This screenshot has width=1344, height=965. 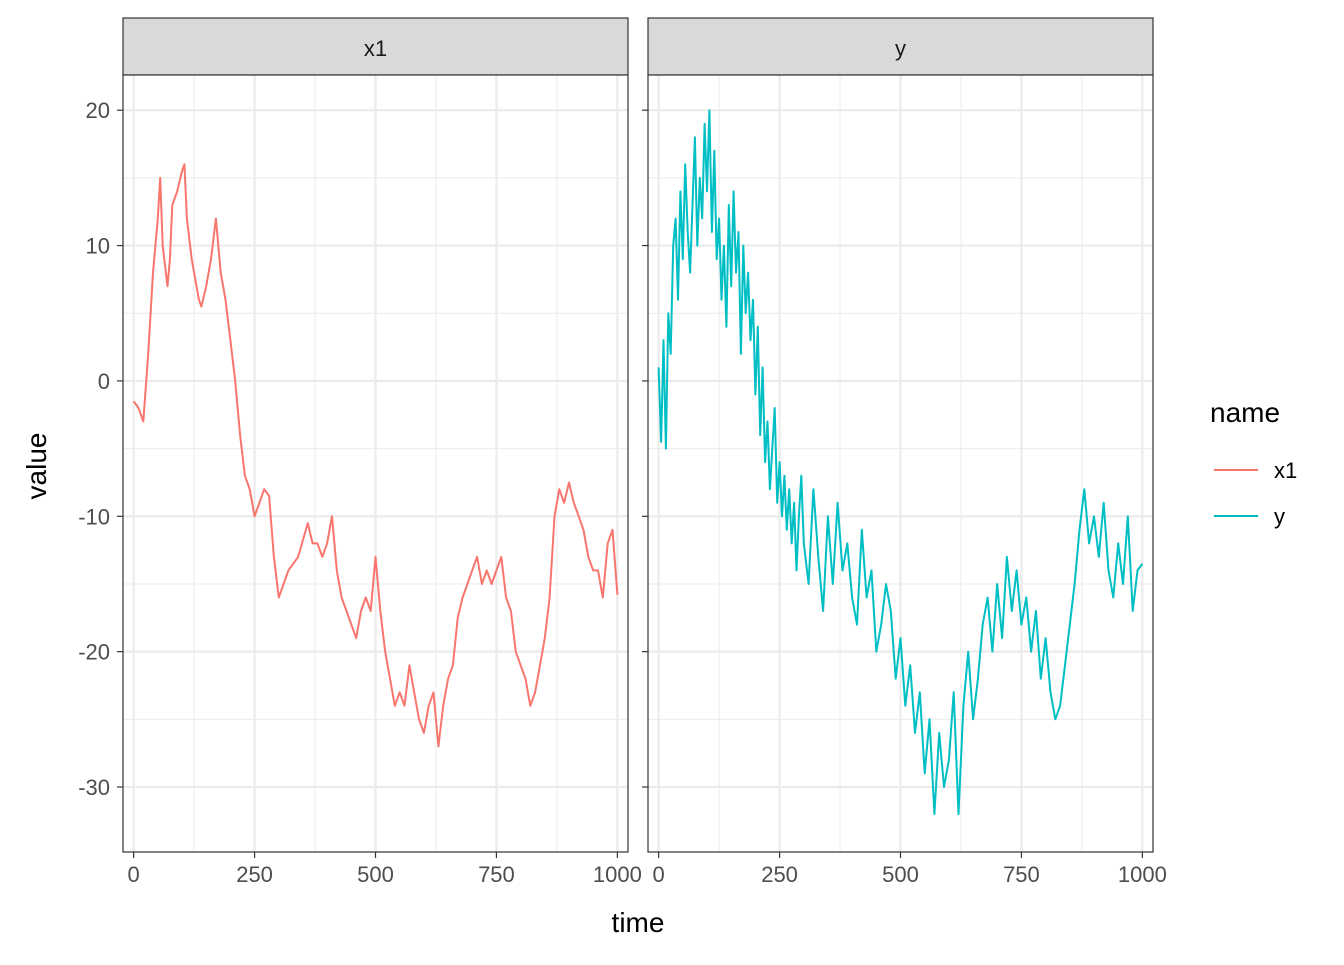 I want to click on y-axis: 20 10 0 -10 -20 -30, so click(x=94, y=449).